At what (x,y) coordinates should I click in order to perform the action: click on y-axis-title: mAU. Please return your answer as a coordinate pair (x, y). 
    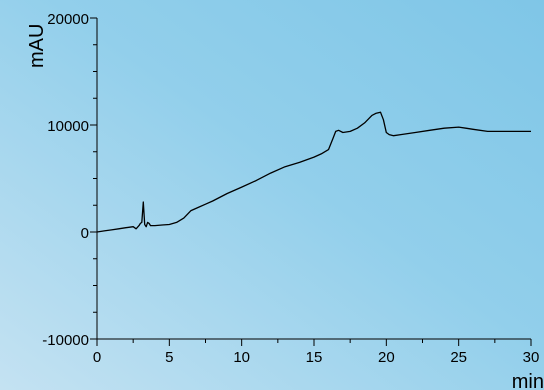
    Looking at the image, I should click on (37, 46).